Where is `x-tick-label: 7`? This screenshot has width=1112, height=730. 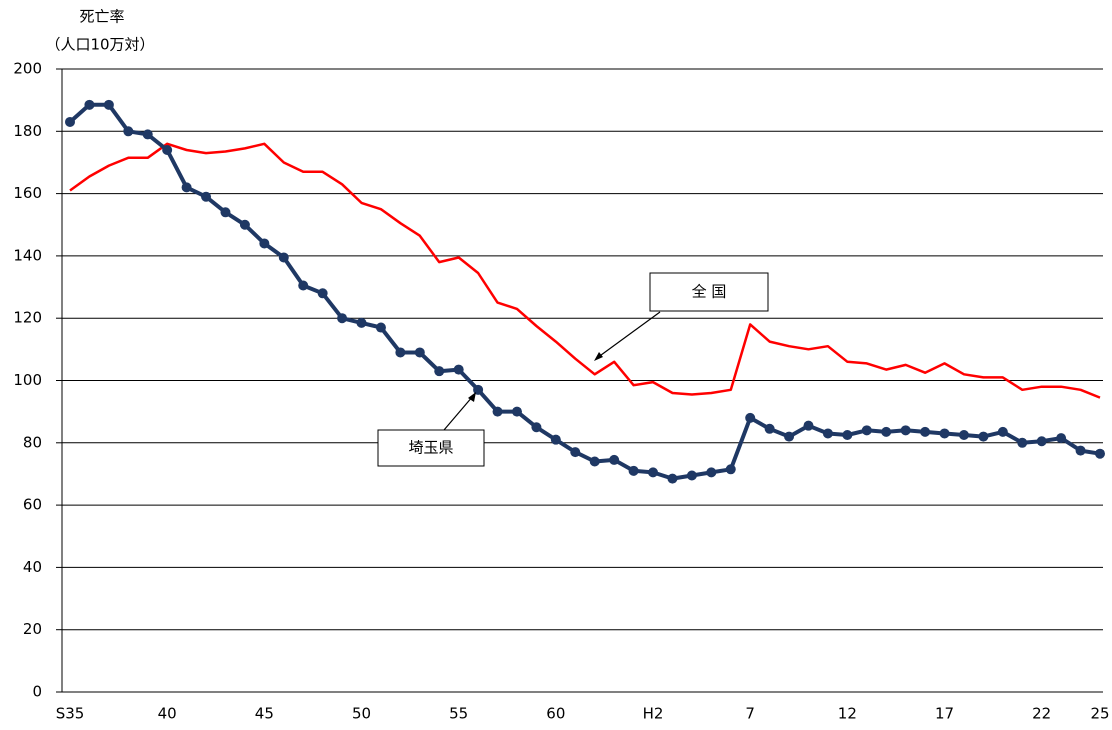
x-tick-label: 7 is located at coordinates (750, 714).